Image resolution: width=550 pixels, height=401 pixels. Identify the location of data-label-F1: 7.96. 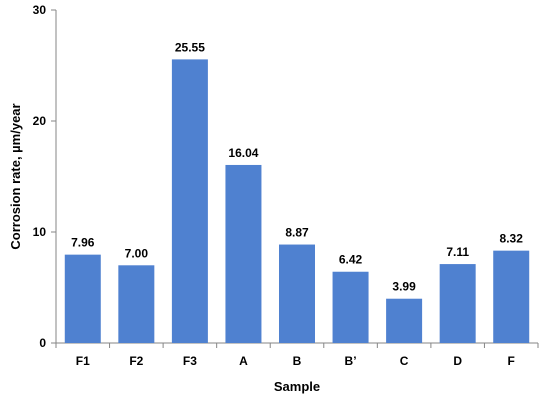
(83, 243).